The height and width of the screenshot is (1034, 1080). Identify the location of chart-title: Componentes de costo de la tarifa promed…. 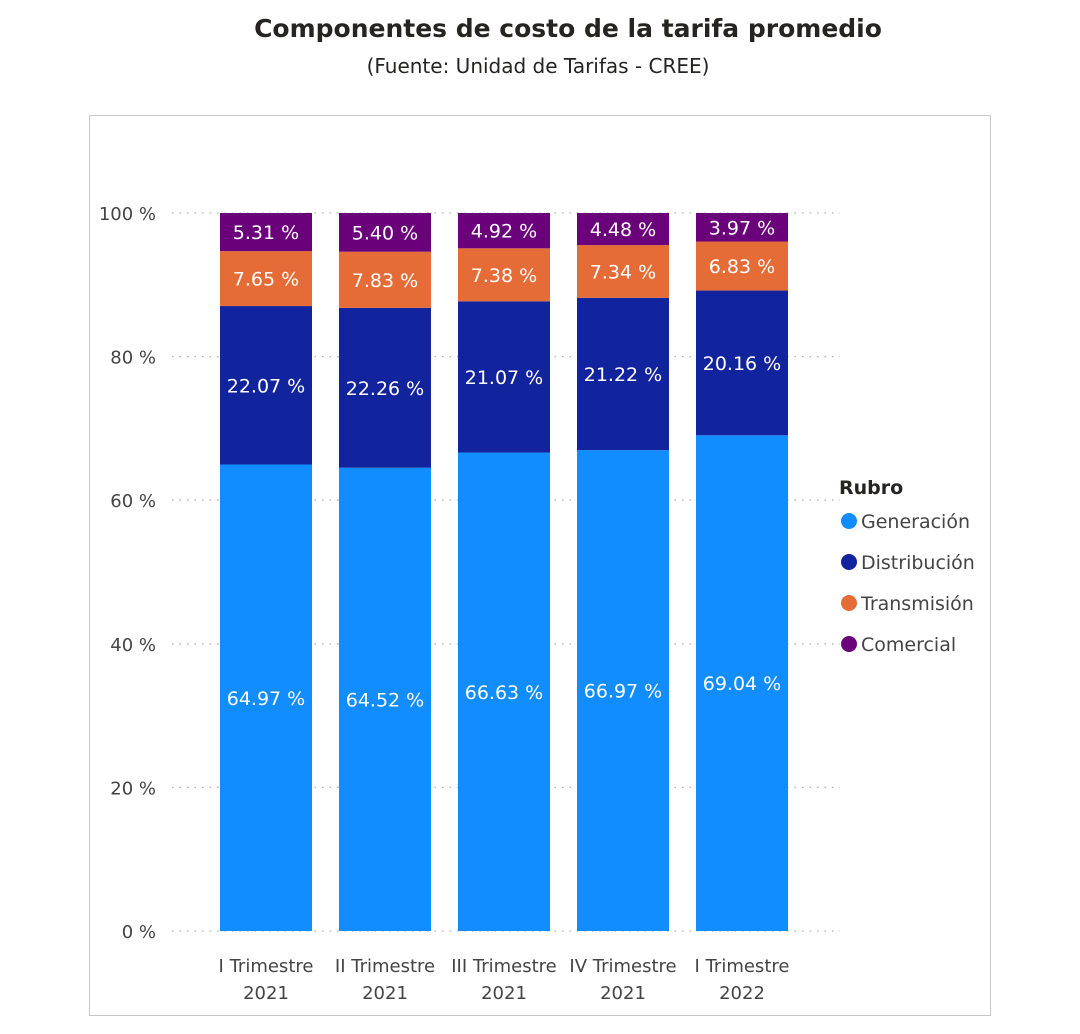
(568, 28).